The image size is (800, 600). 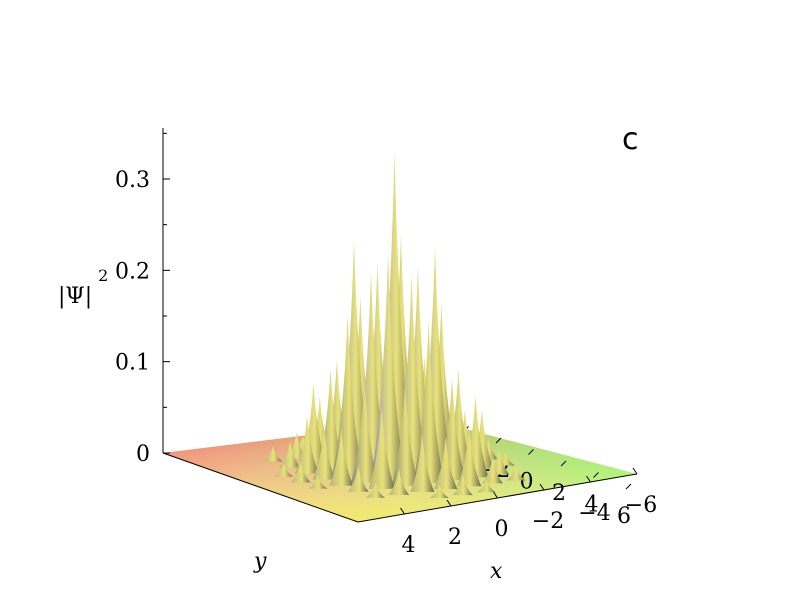 What do you see at coordinates (630, 139) in the screenshot?
I see `panel-label: c` at bounding box center [630, 139].